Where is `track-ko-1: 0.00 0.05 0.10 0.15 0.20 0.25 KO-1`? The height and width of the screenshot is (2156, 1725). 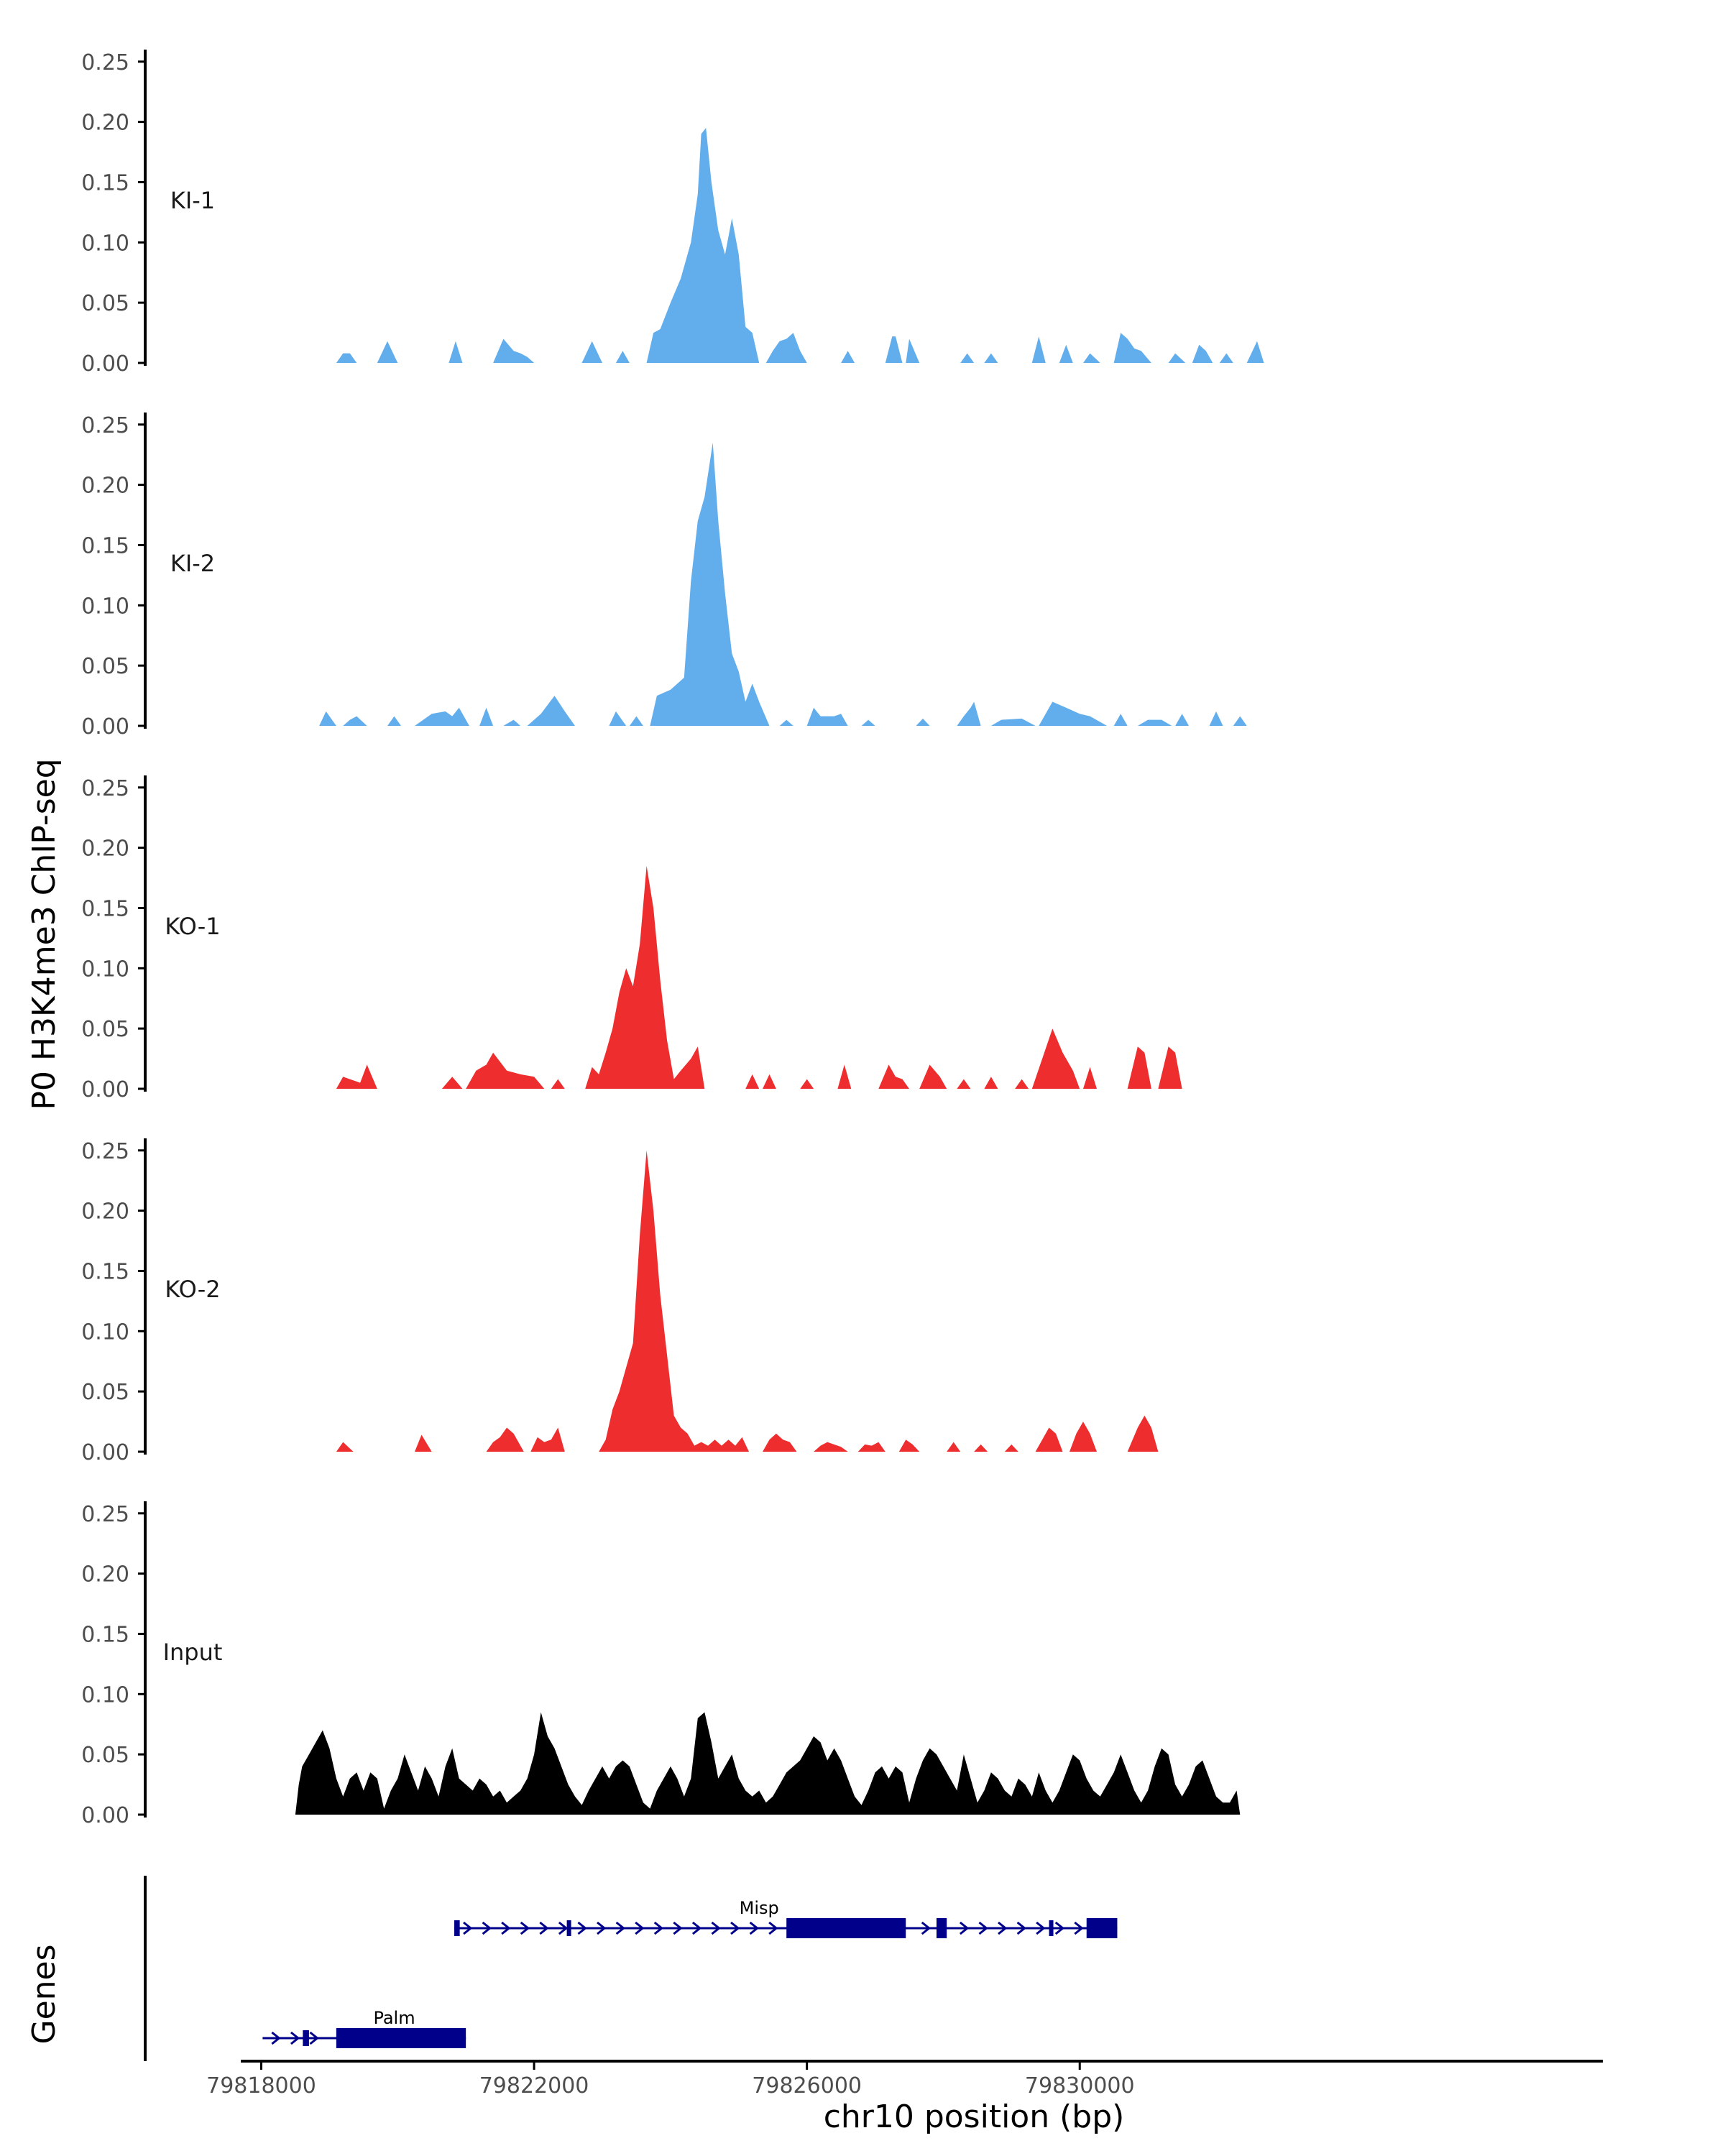 track-ko-1: 0.00 0.05 0.10 0.15 0.20 0.25 KO-1 is located at coordinates (631, 938).